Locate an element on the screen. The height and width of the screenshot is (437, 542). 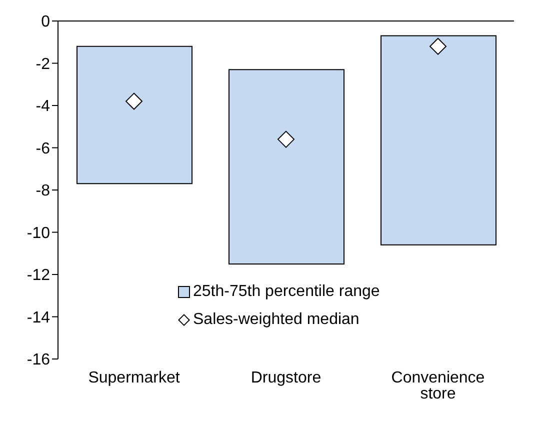
y-tick-label: -6 is located at coordinates (43, 149).